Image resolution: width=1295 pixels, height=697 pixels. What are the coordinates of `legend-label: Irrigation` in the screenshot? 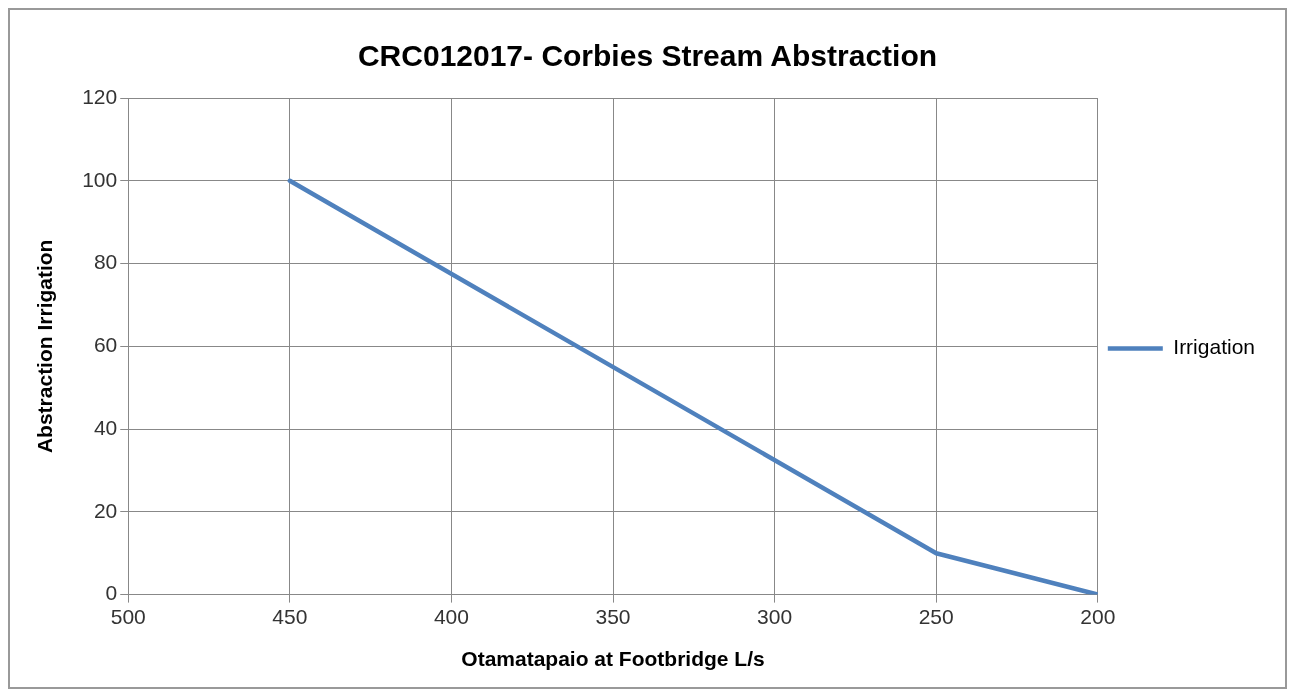 It's located at (1214, 347).